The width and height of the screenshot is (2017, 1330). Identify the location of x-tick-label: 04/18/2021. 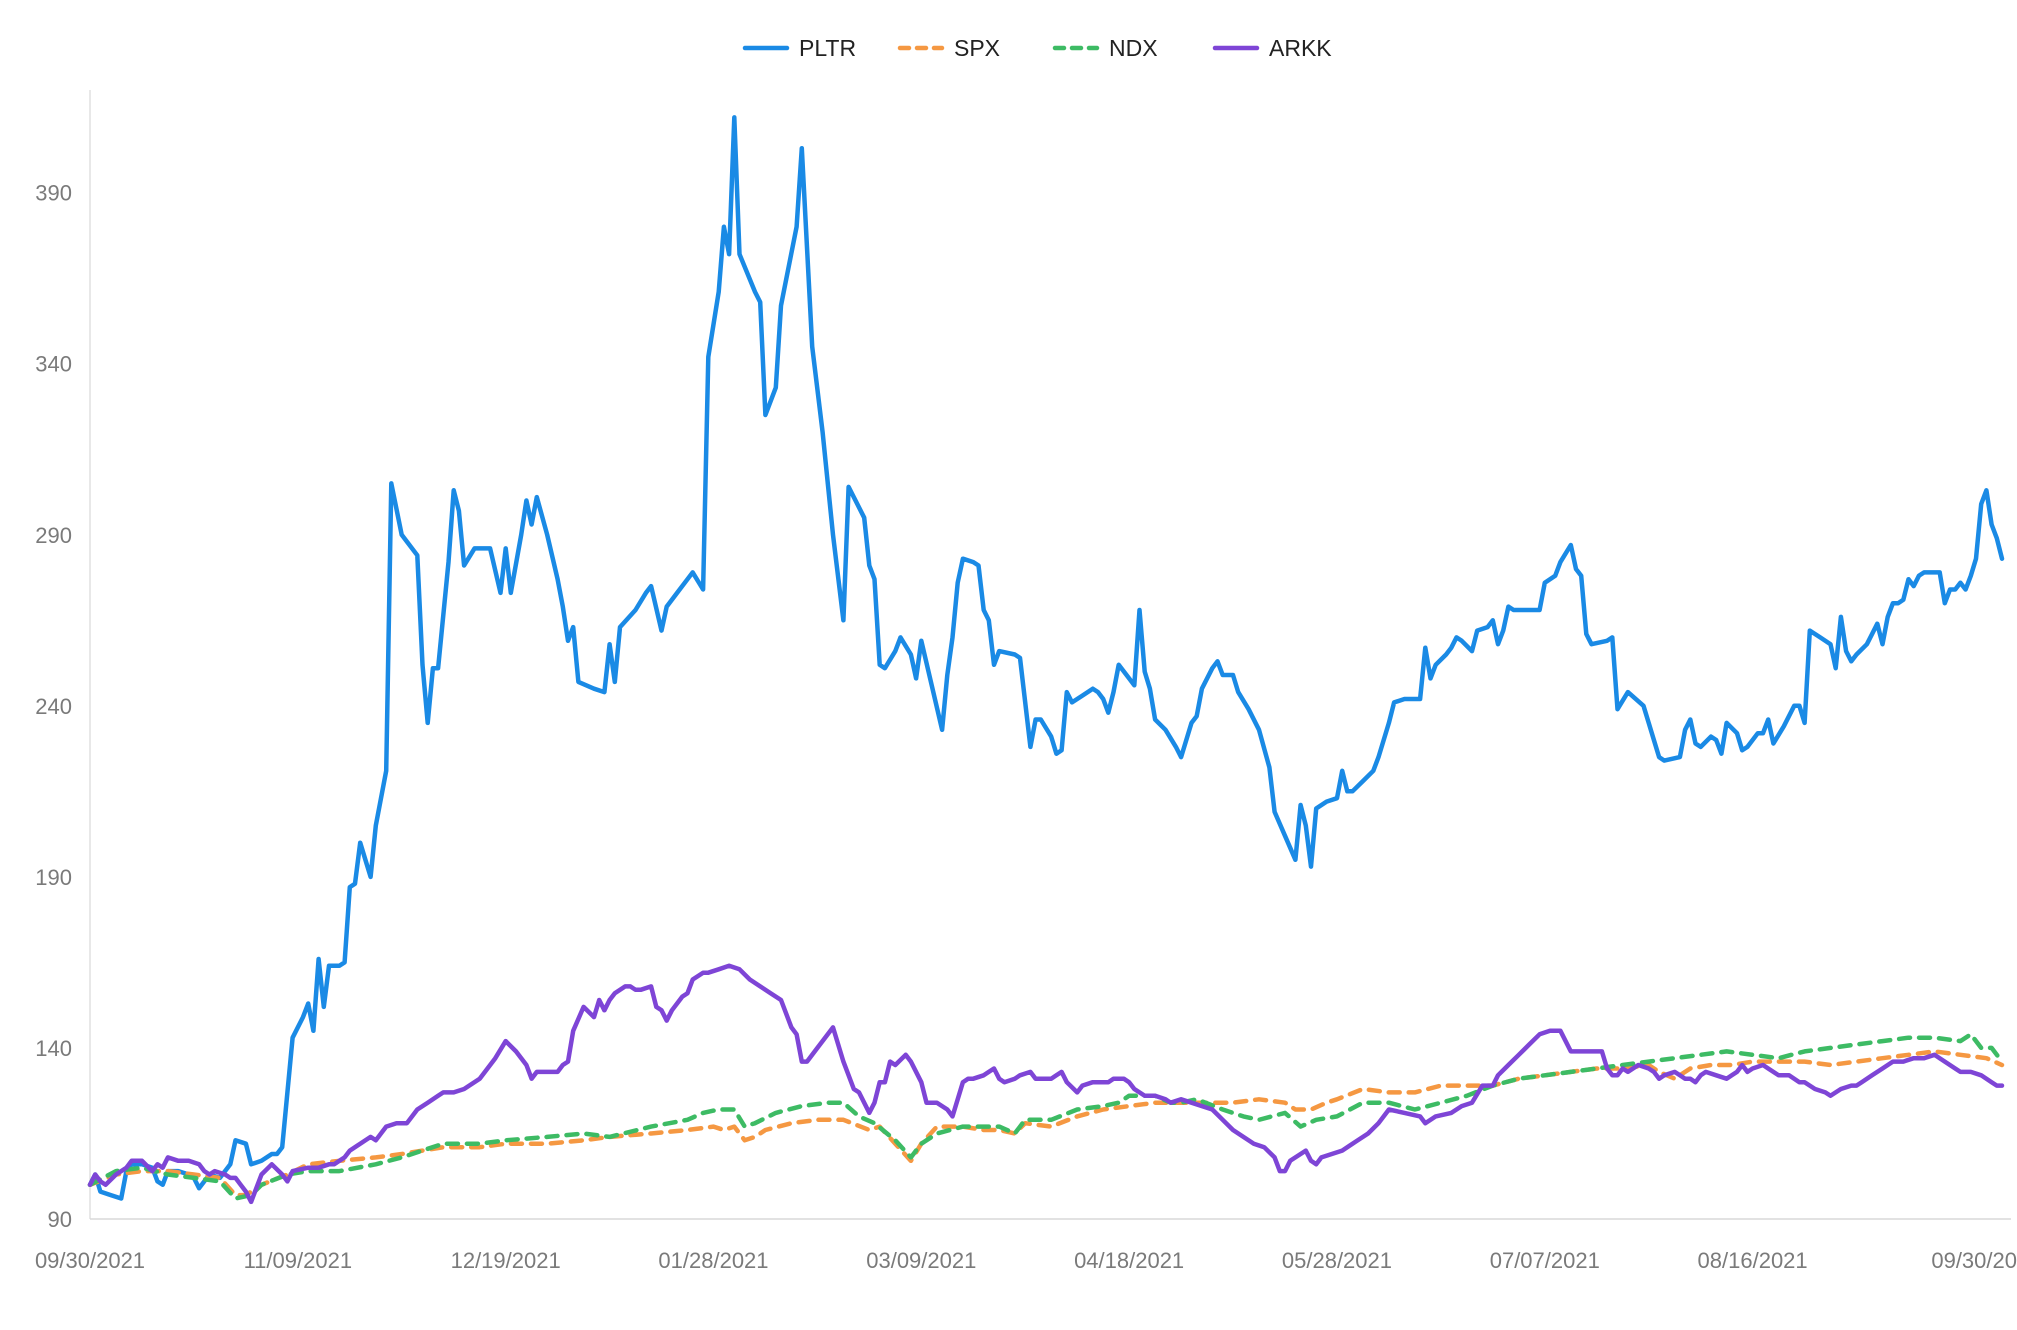
(1129, 1260).